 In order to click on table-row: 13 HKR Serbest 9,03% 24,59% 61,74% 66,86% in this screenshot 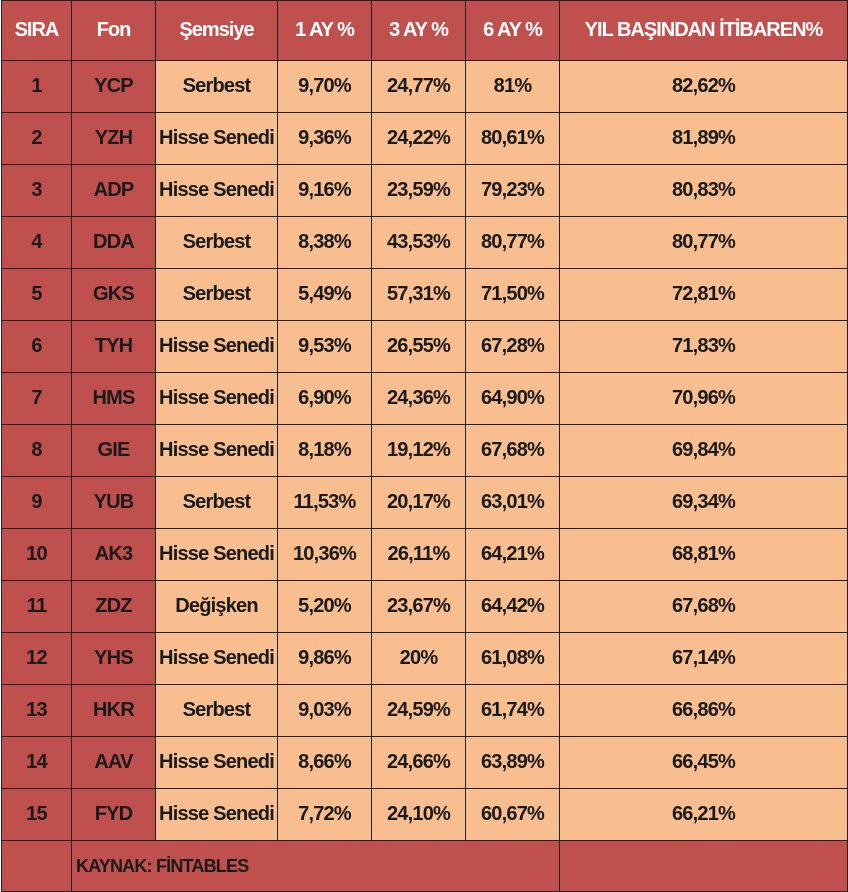, I will do `click(424, 710)`.